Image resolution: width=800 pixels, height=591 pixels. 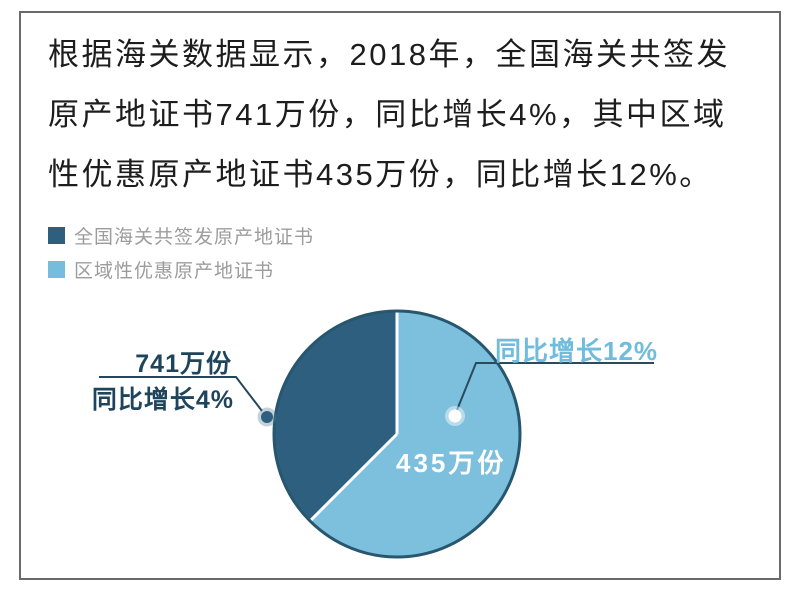 I want to click on headline-line-3: 性优惠原产地证书435万份，同比增长12%。, so click(x=380, y=174).